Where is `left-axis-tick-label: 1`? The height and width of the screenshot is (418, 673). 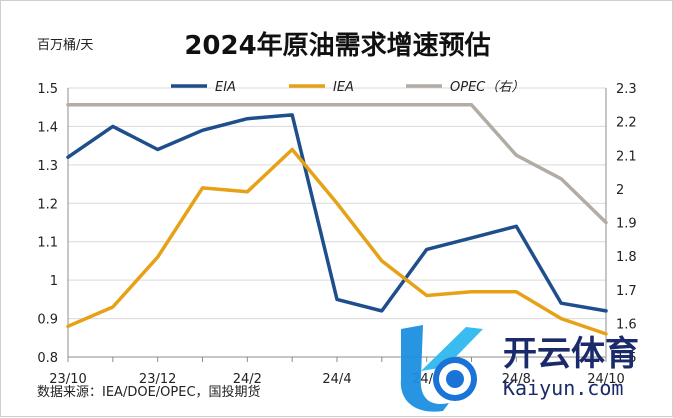
left-axis-tick-label: 1 is located at coordinates (54, 281).